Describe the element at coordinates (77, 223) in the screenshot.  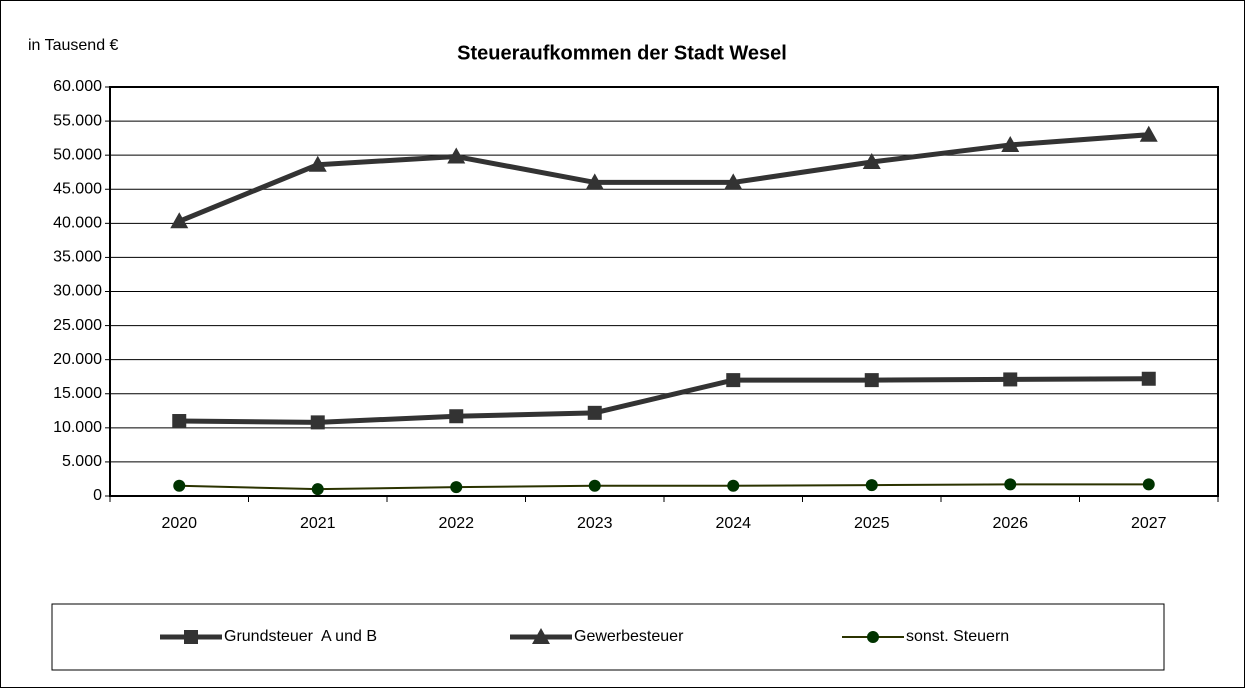
I see `y-tick-label: 40.000` at that location.